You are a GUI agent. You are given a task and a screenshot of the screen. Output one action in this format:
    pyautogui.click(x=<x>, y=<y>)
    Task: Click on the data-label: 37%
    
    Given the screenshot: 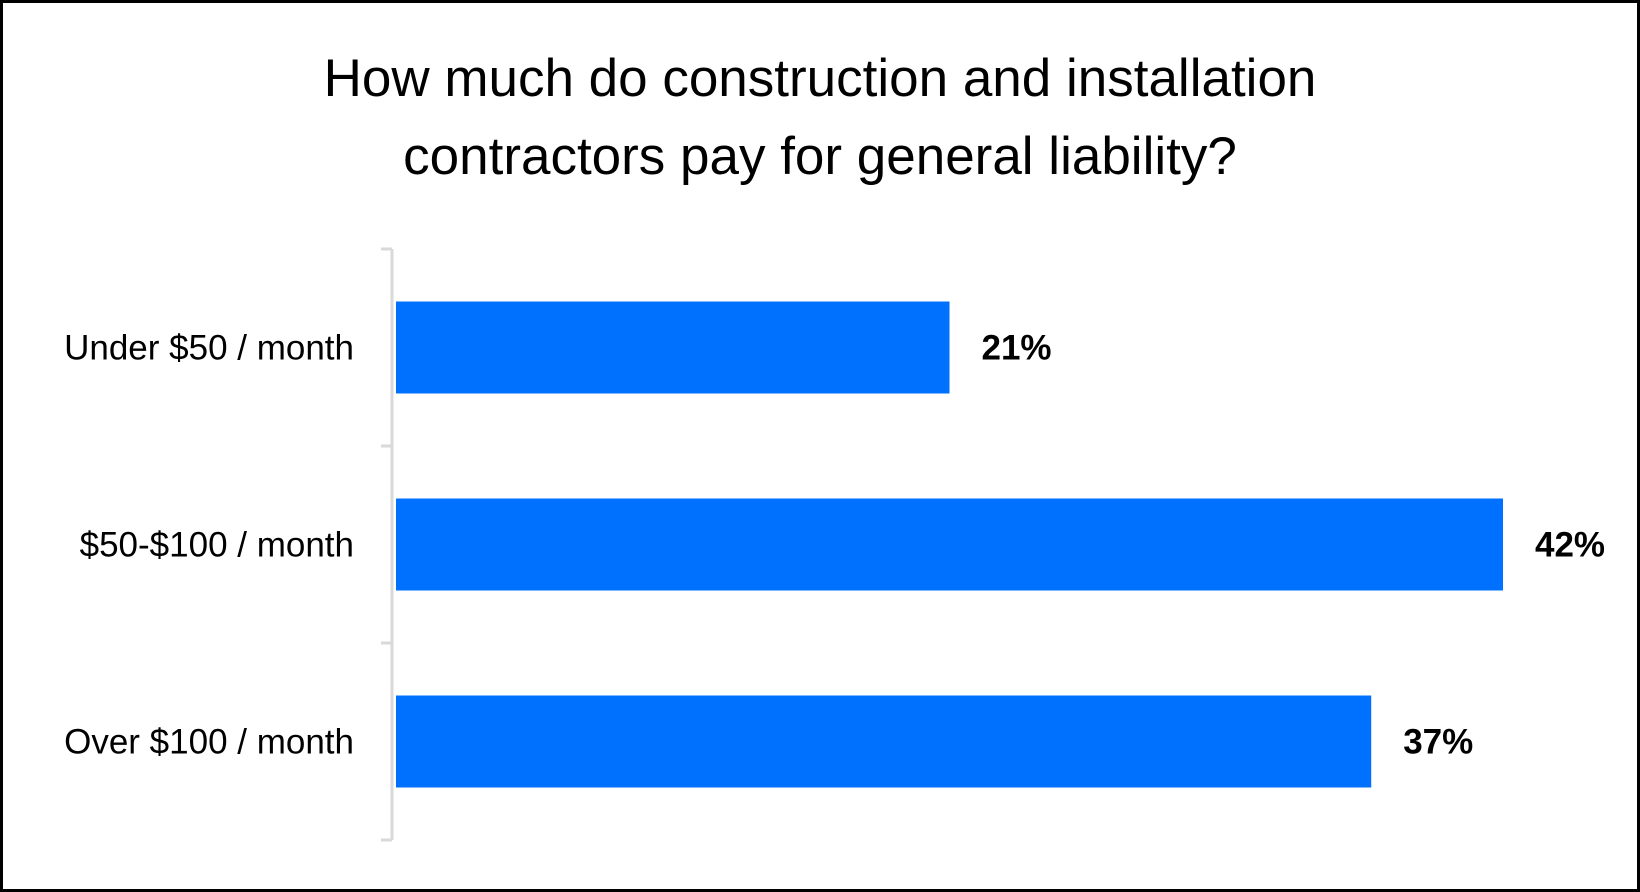 What is the action you would take?
    pyautogui.click(x=1438, y=742)
    